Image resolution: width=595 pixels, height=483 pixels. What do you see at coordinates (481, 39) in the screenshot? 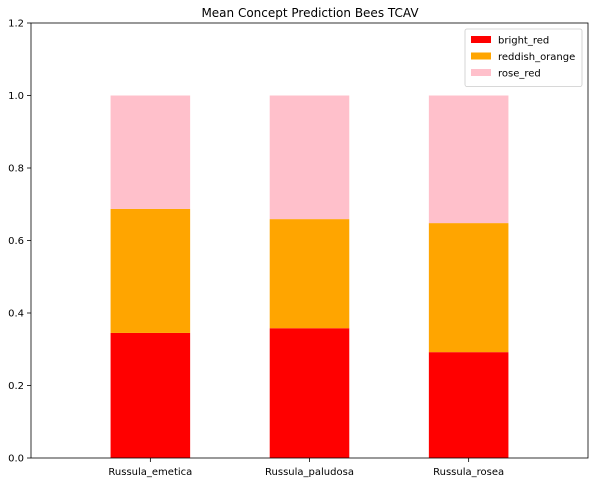
I see `legend-swatch-bright_red` at bounding box center [481, 39].